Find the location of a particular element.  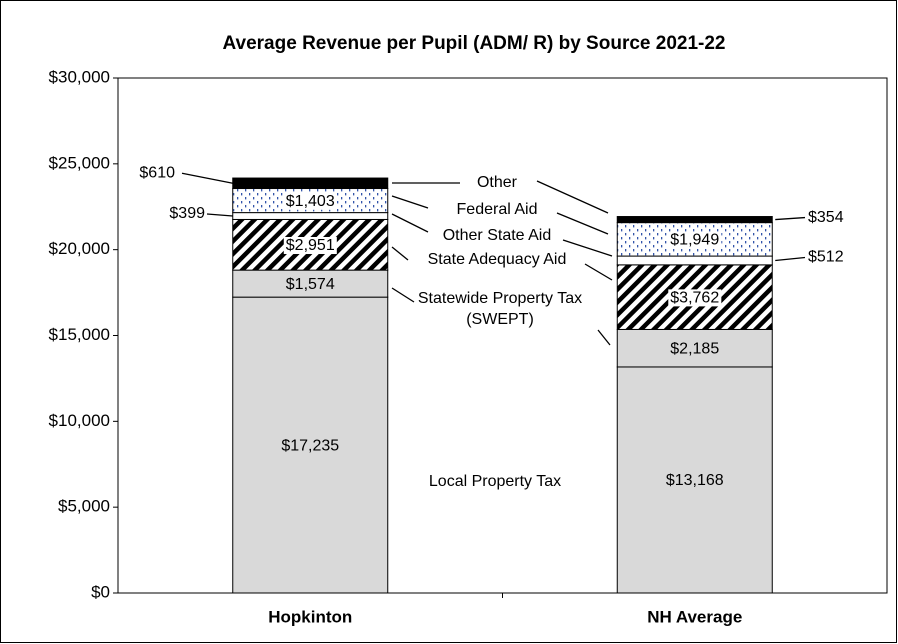

value-label: $610 is located at coordinates (157, 173).